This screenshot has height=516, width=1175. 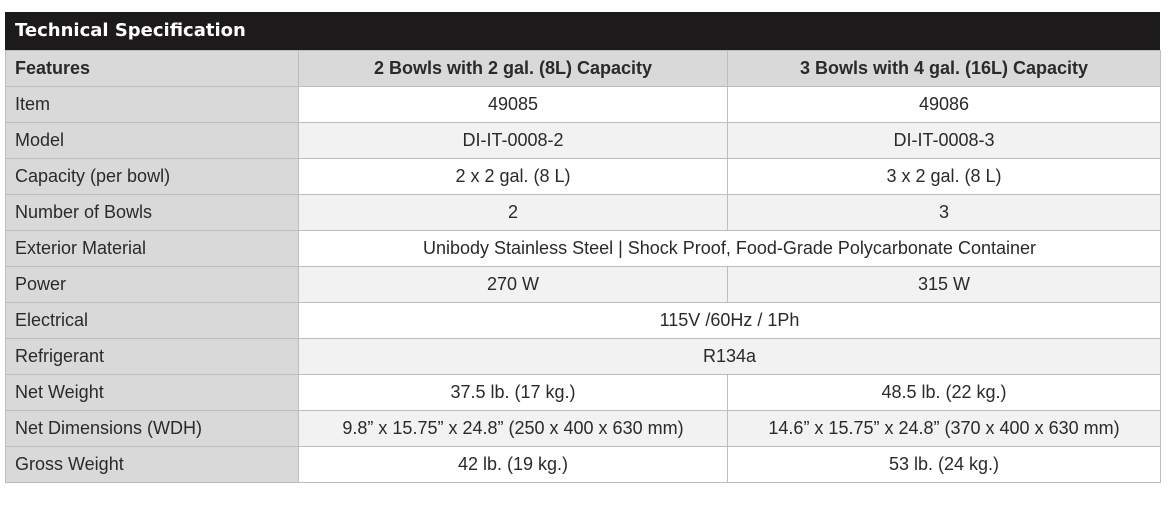 I want to click on row-label: Gross Weight, so click(x=152, y=464).